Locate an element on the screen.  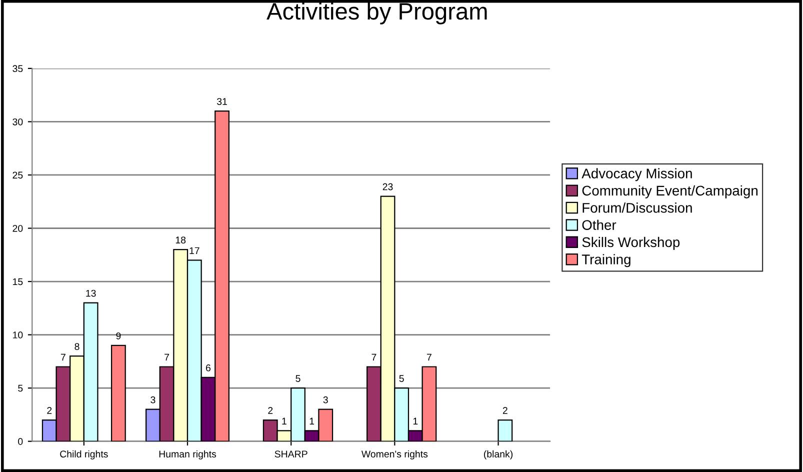
legend-label: Forum/Discussion is located at coordinates (637, 207).